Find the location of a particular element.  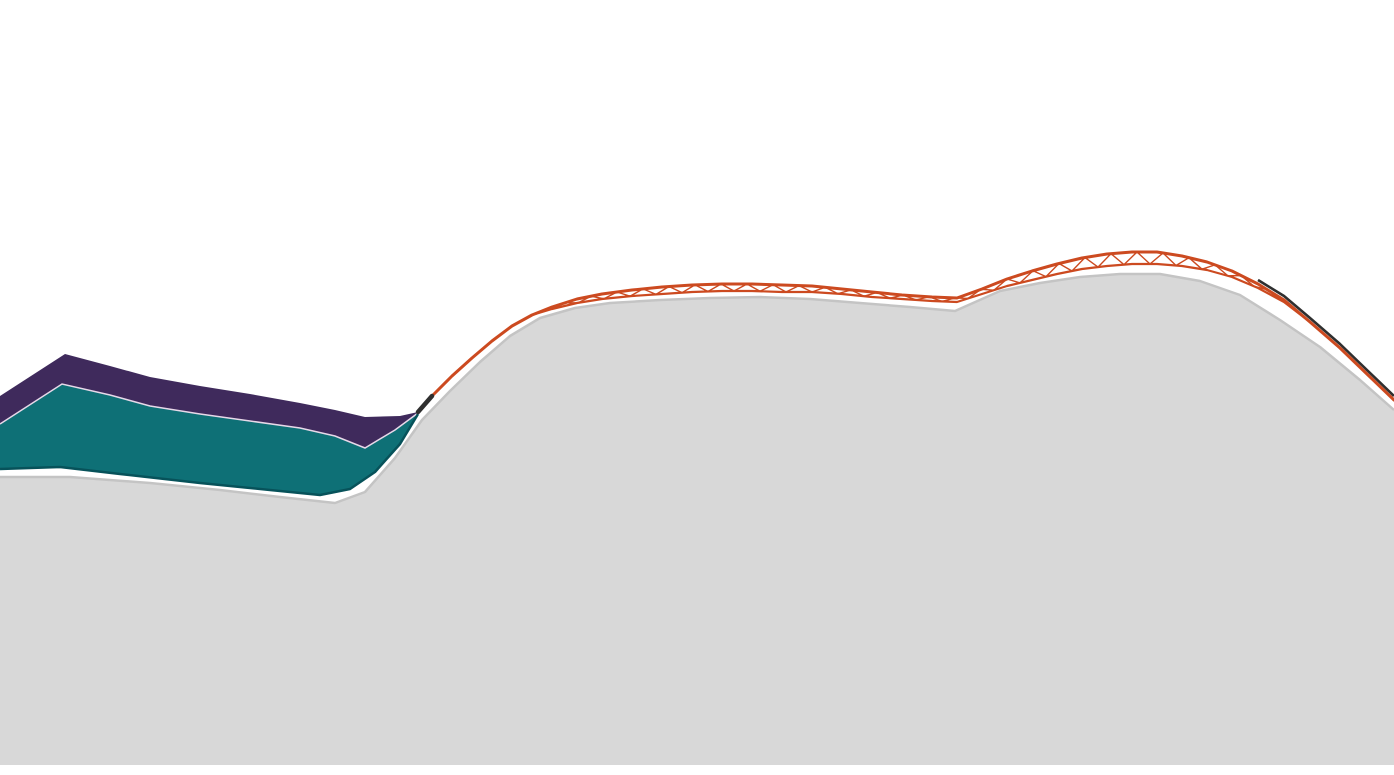

track-start-dark-segment is located at coordinates (425, 404).